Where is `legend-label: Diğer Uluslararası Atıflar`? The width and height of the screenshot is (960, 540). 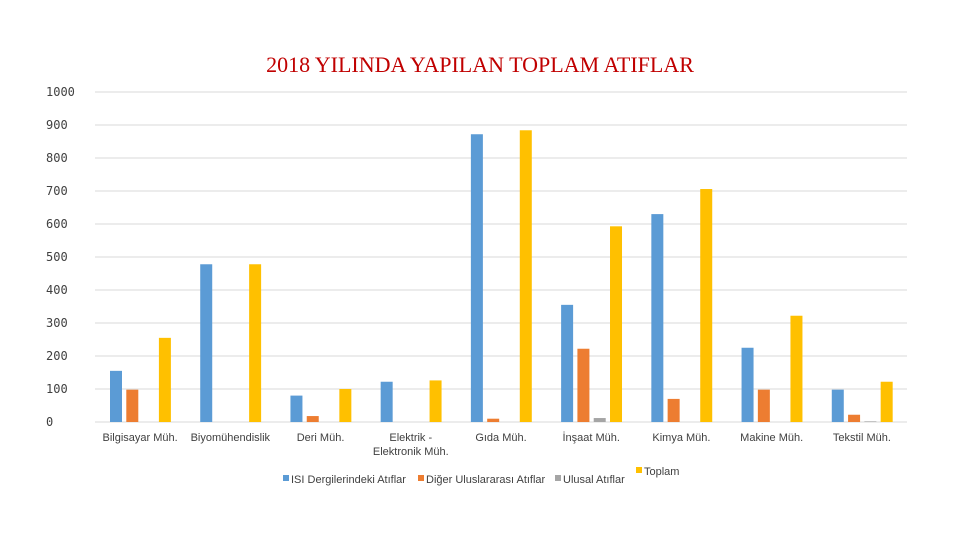 legend-label: Diğer Uluslararası Atıflar is located at coordinates (486, 480).